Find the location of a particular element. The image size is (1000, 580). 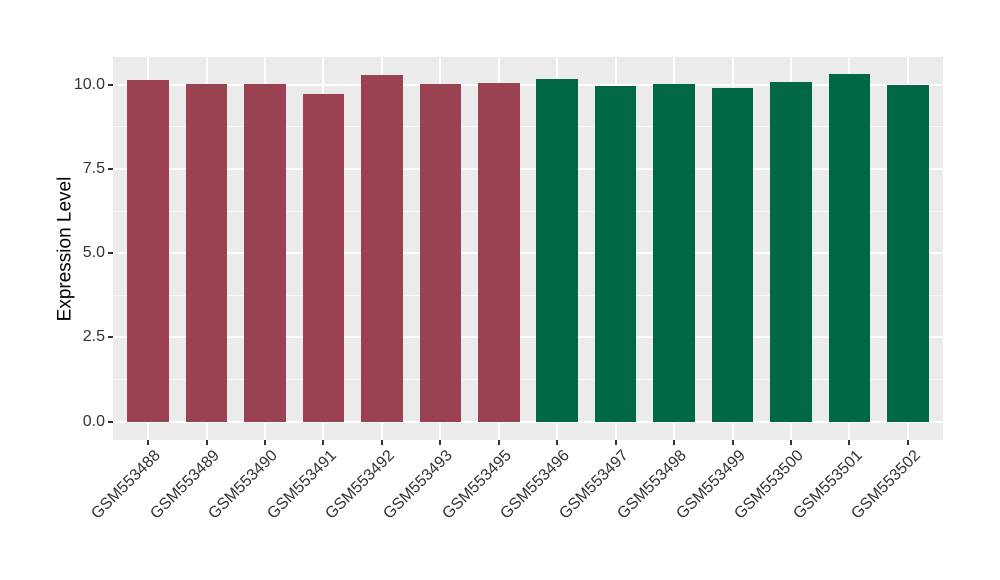

bar-GSM553488 is located at coordinates (148, 251).